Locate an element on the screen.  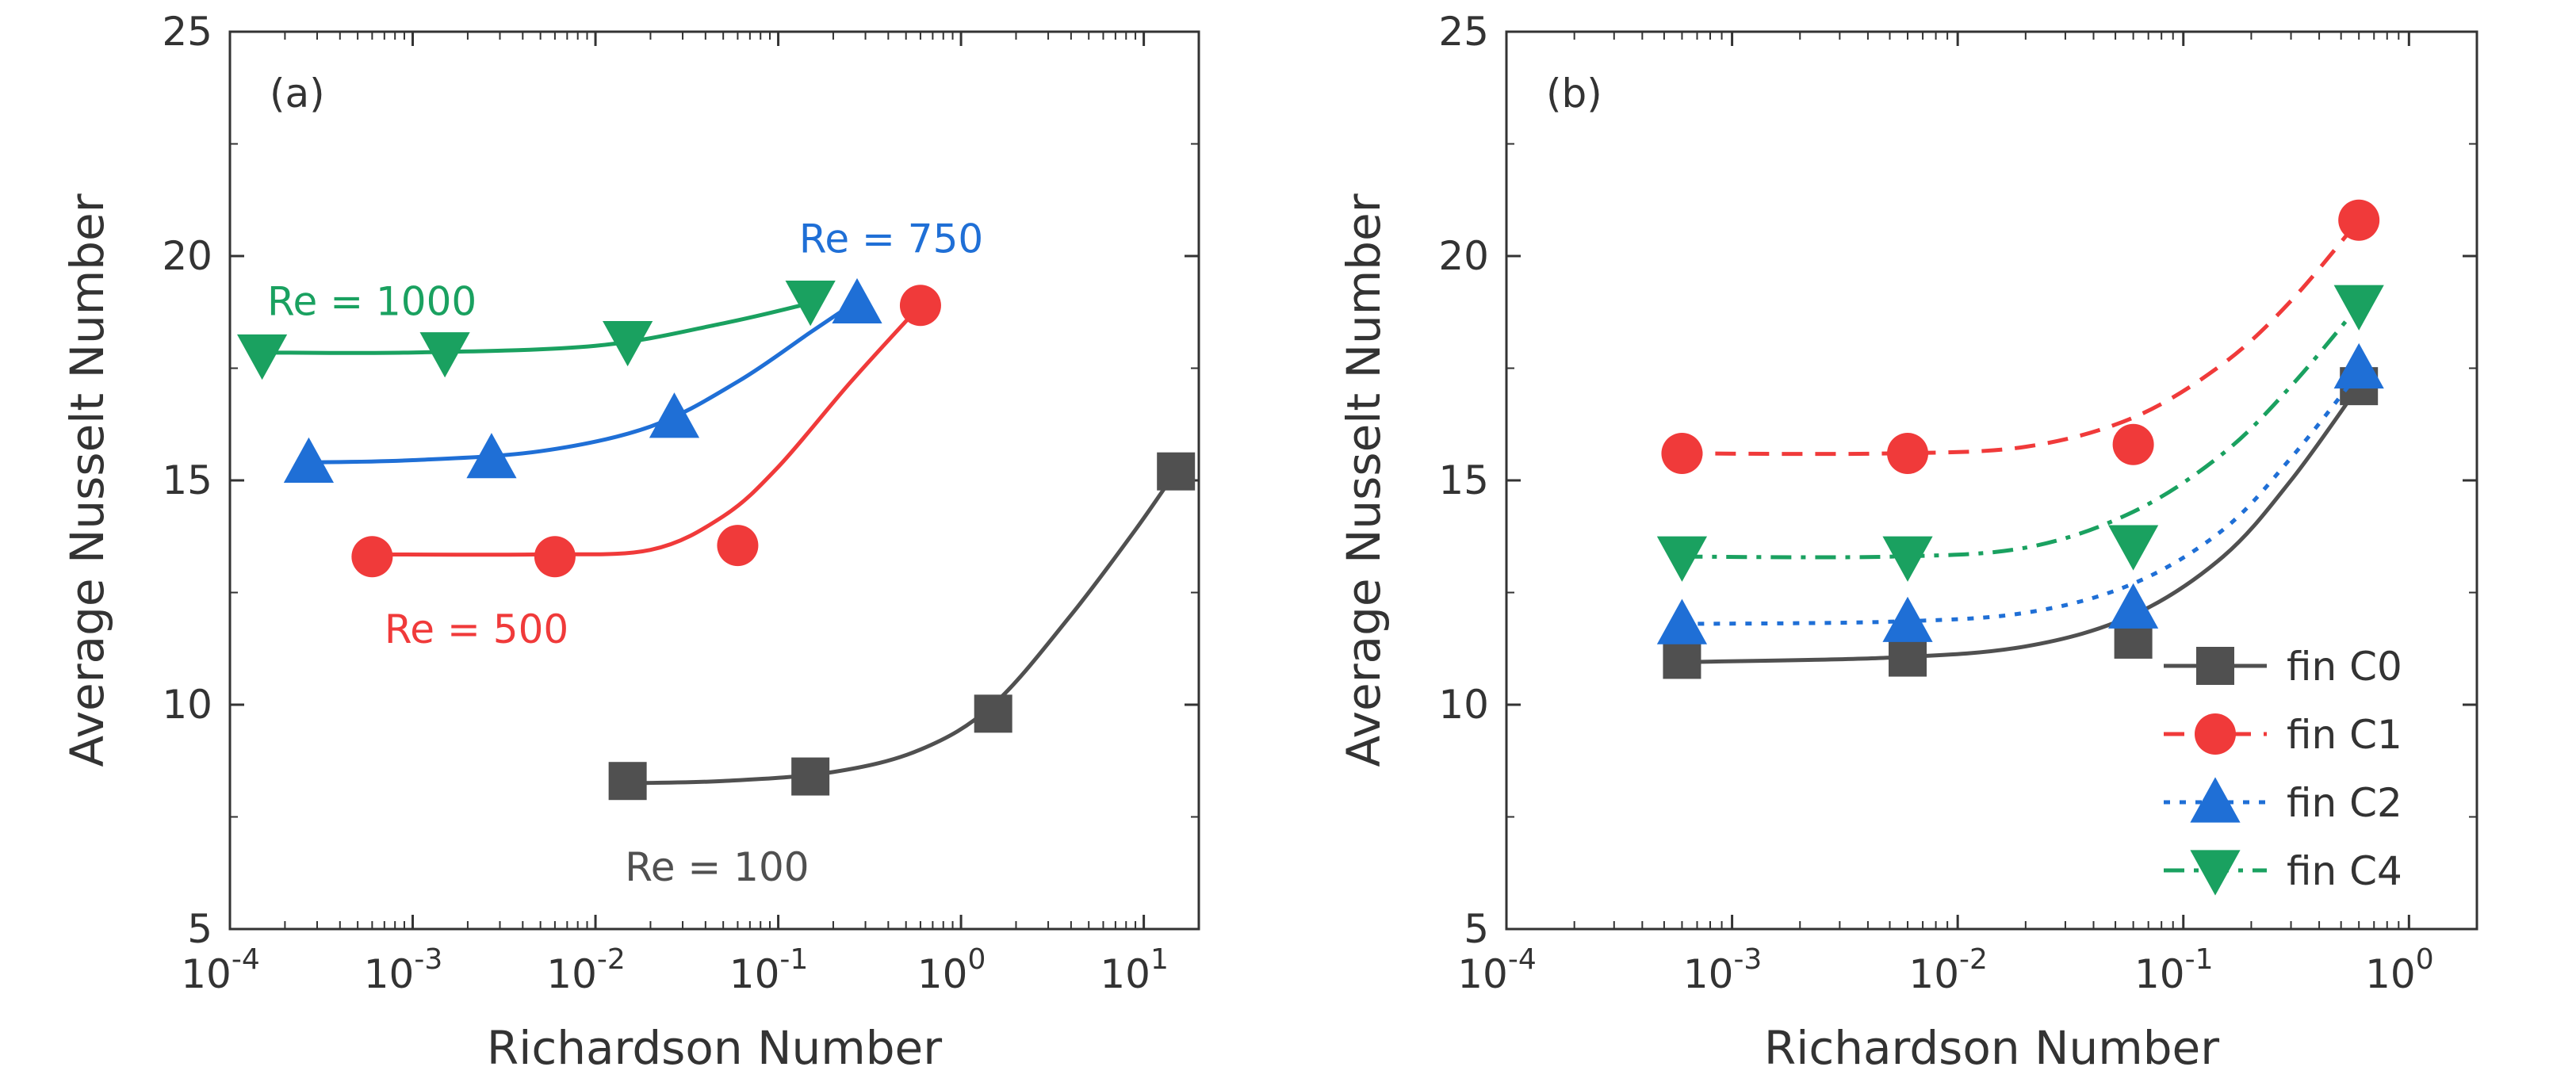
legend-entry: fin C1 is located at coordinates (2344, 735).